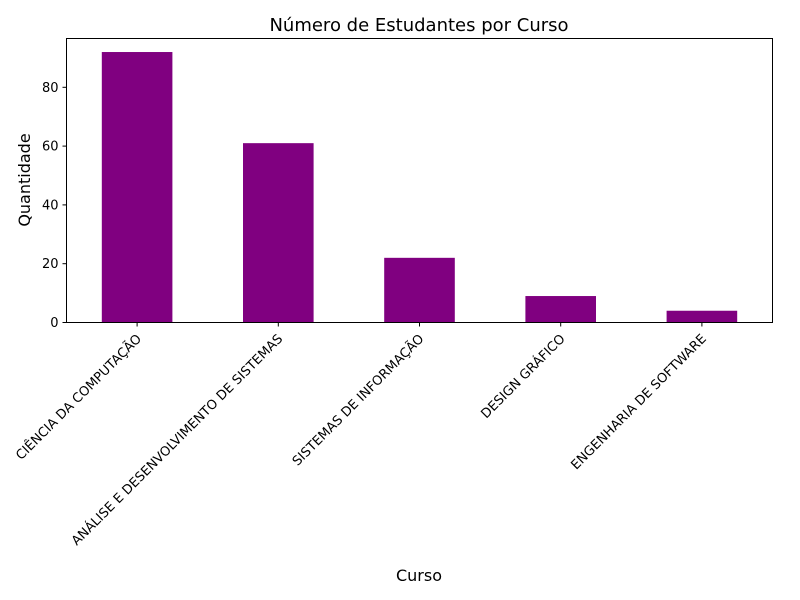  I want to click on y-tick-label: 40, so click(50, 205).